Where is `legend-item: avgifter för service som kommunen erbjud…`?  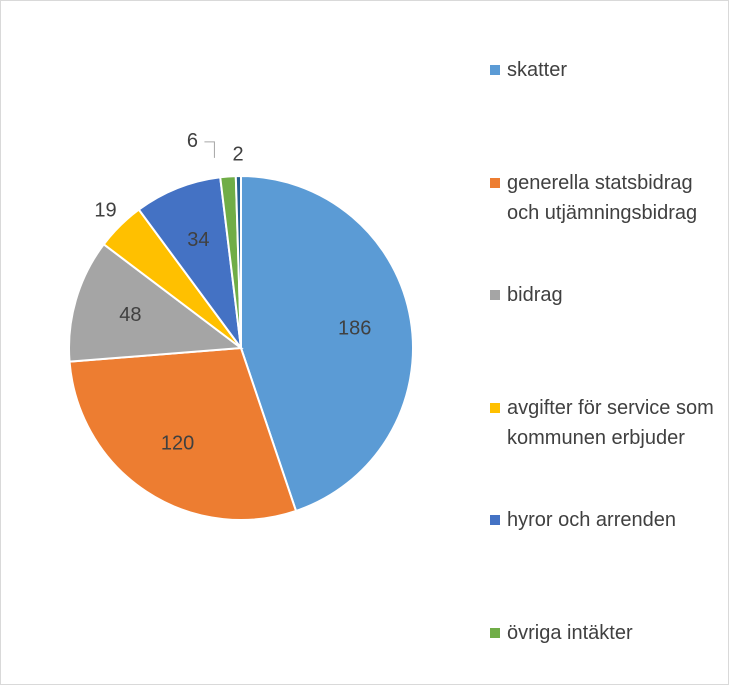
legend-item: avgifter för service som kommunen erbjud… is located at coordinates (605, 423).